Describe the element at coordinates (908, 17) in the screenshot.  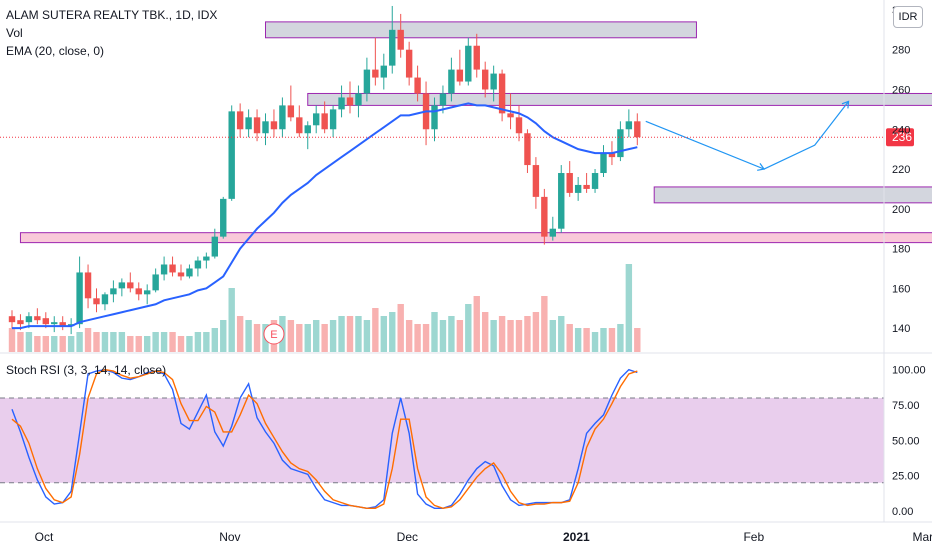
I see `currency-badge: IDR` at that location.